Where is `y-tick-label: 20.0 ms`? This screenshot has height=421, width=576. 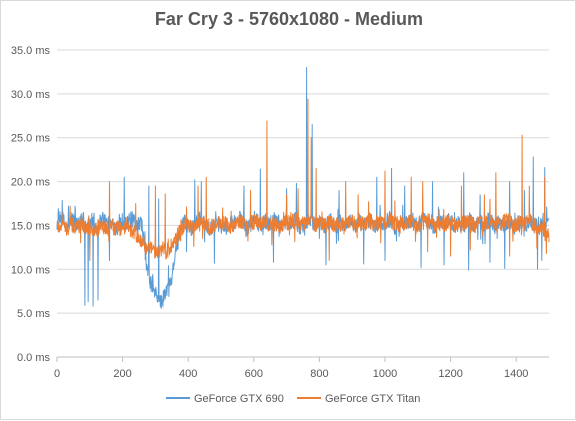 y-tick-label: 20.0 ms is located at coordinates (31, 183).